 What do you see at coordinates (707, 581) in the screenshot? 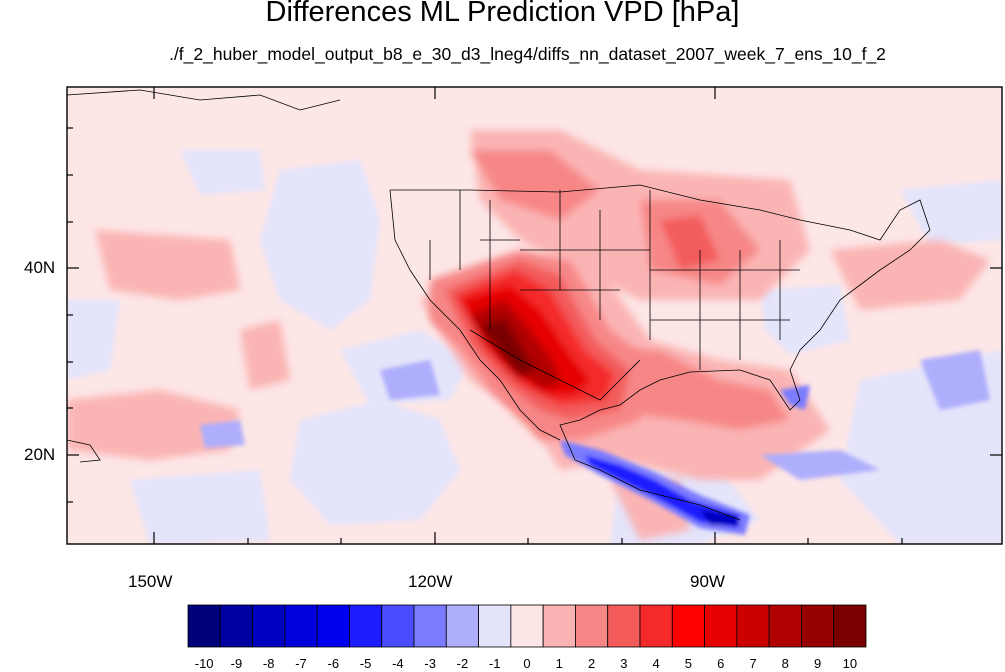
I see `lon-label-90w: 90W` at bounding box center [707, 581].